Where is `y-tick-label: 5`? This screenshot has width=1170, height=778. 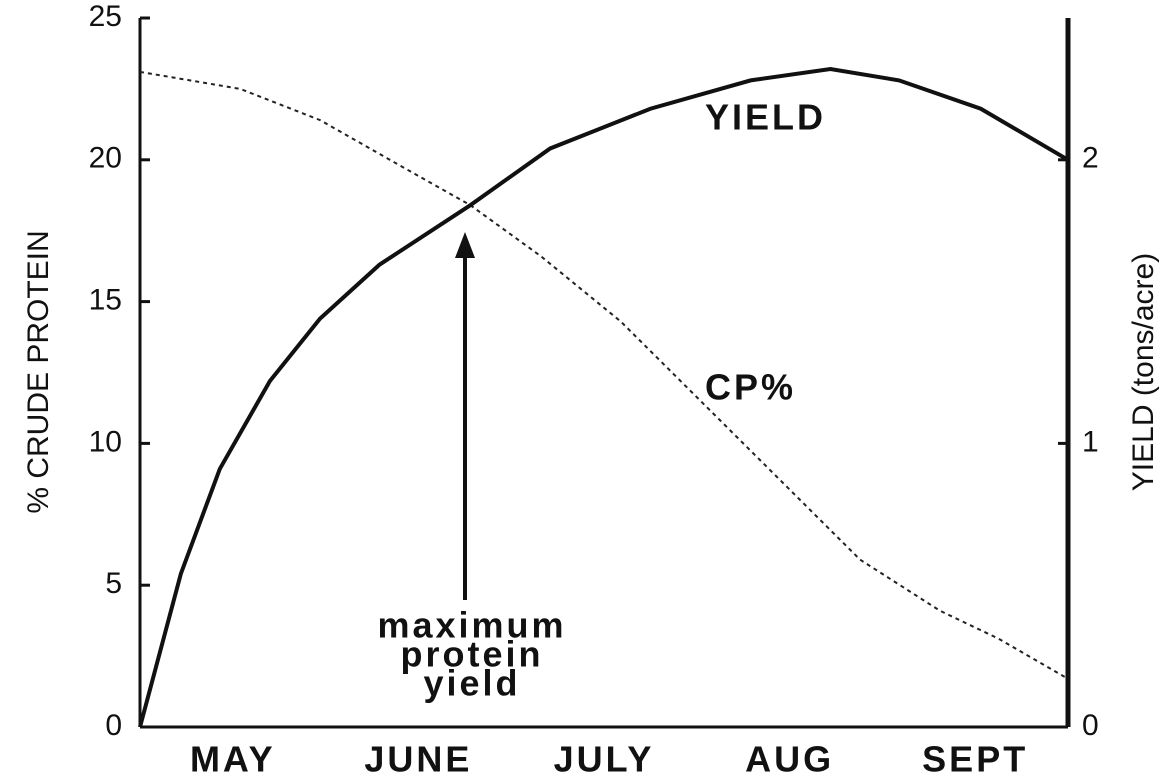 y-tick-label: 5 is located at coordinates (113, 583).